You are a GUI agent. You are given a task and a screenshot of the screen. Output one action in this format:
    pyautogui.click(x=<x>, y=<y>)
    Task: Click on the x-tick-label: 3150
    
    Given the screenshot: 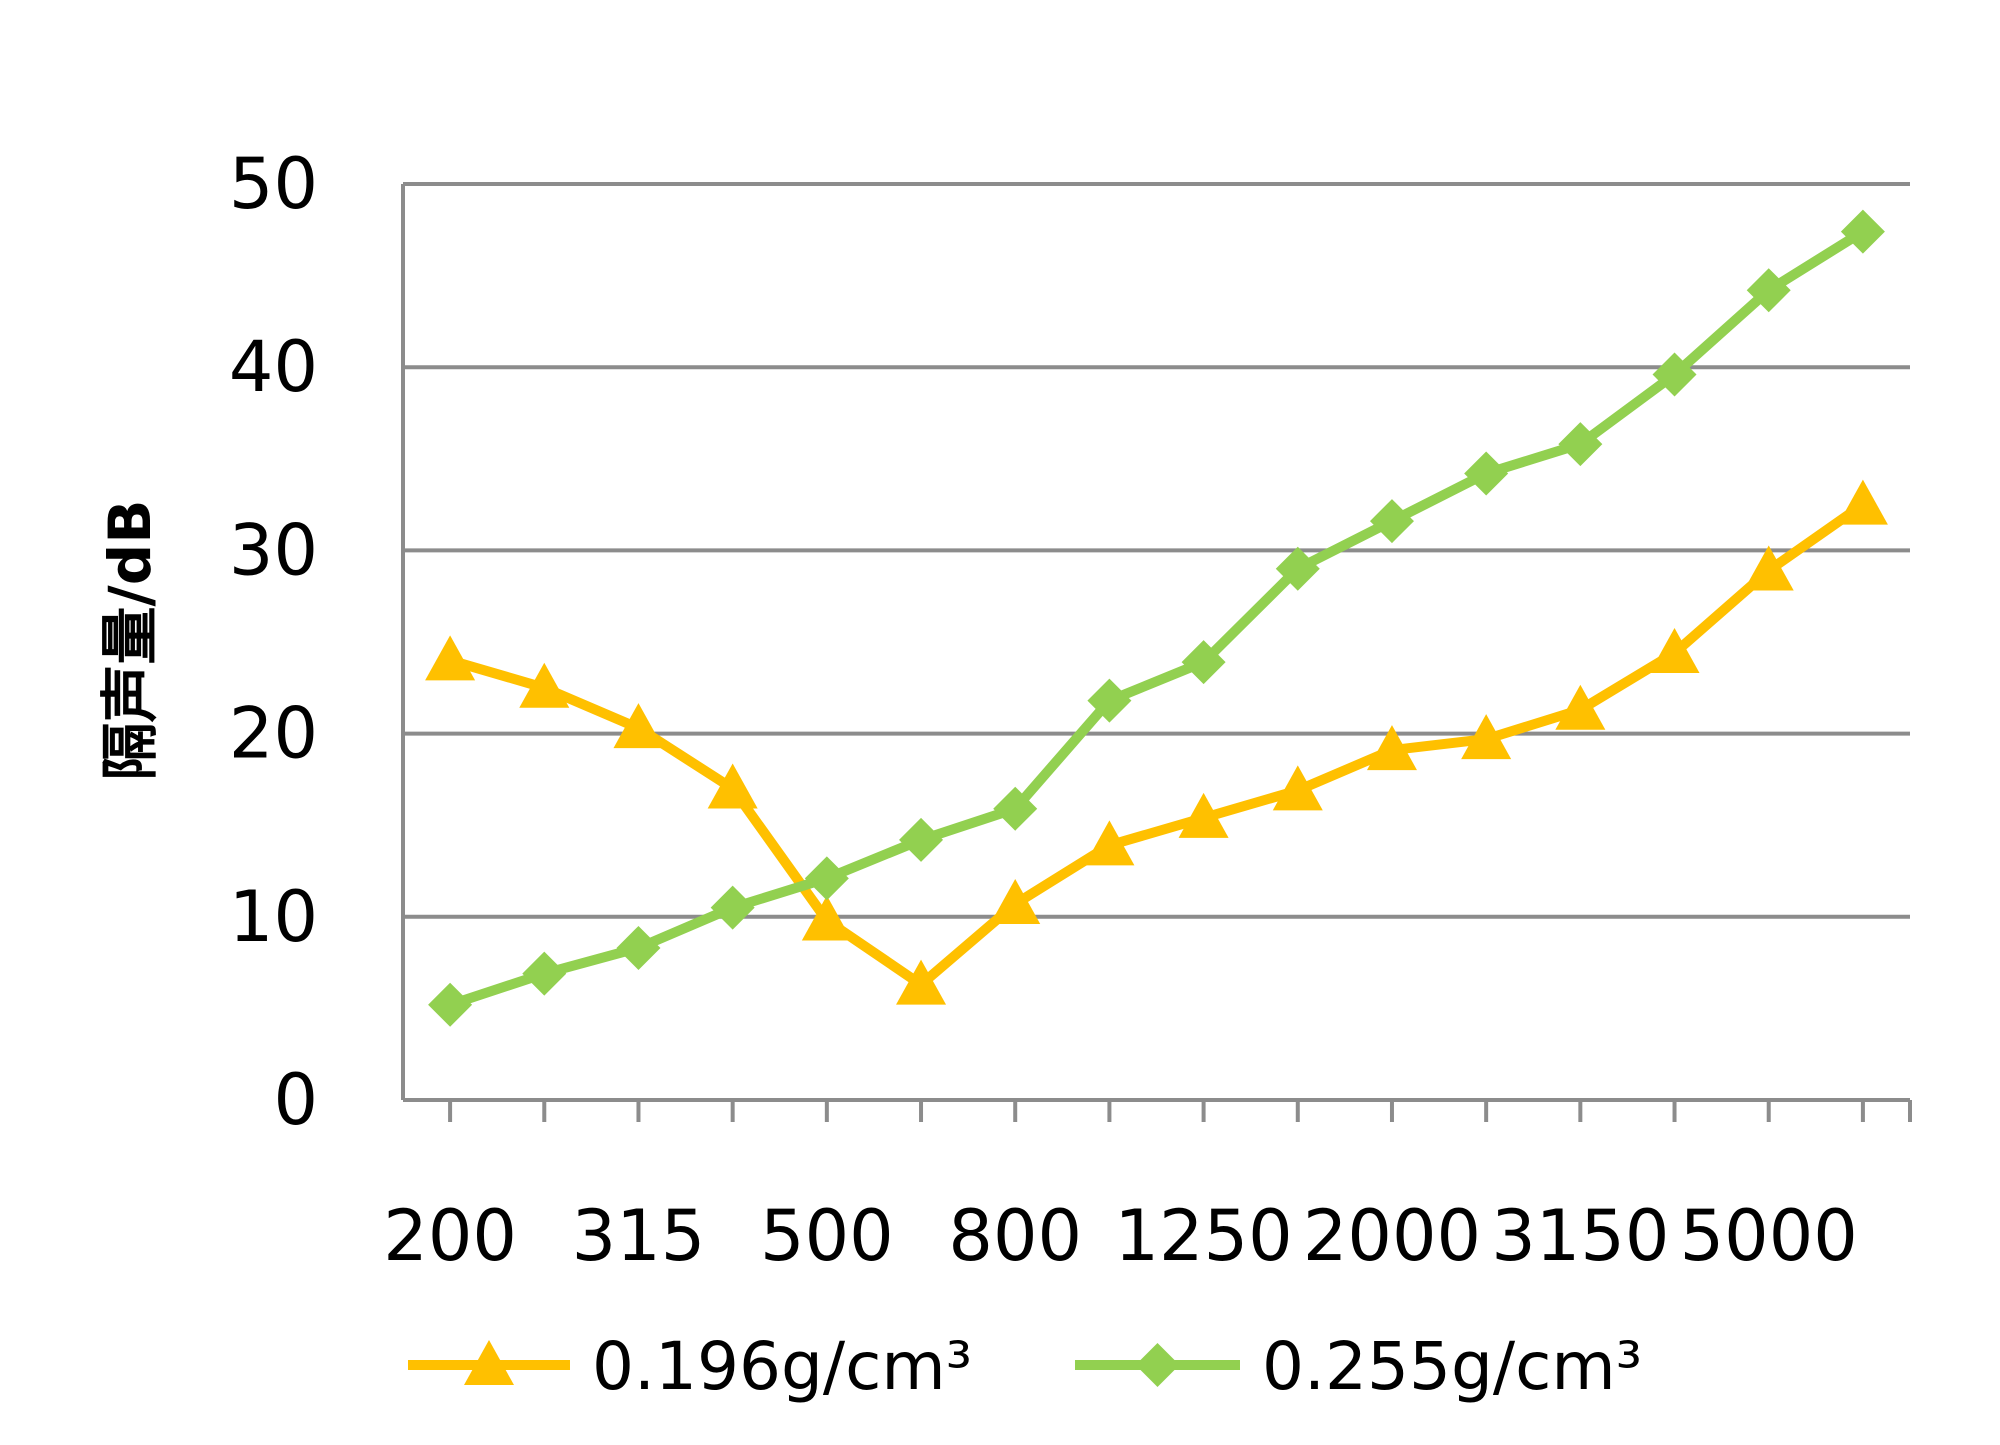 What is the action you would take?
    pyautogui.click(x=1580, y=1236)
    